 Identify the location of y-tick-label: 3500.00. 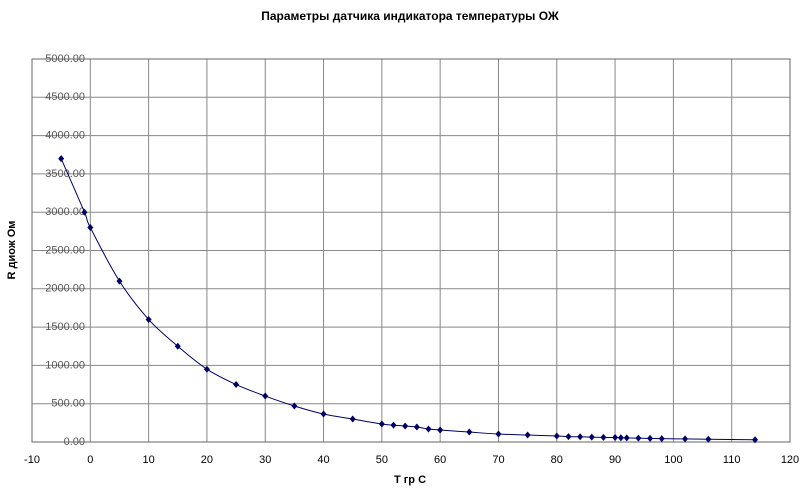
(65, 174).